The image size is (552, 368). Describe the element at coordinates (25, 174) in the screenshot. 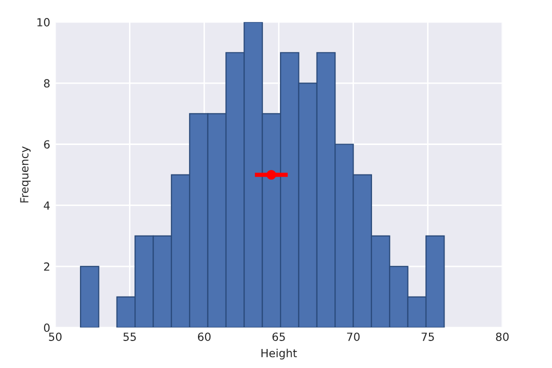

I see `y-axis-title: Frequency` at that location.